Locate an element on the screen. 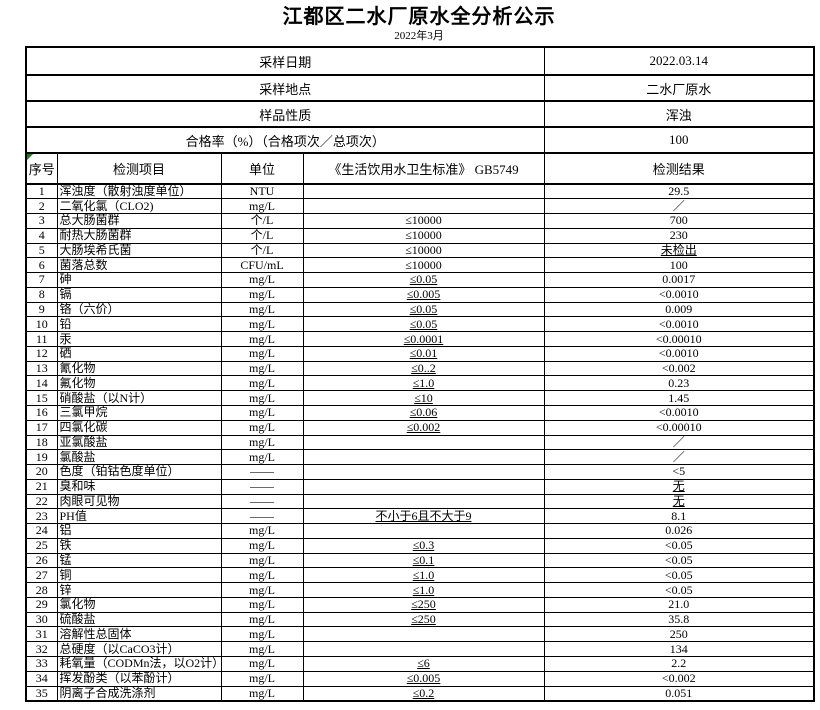  table-row: 11 汞 mg/L ≤0.0001 <0.00010 is located at coordinates (420, 339).